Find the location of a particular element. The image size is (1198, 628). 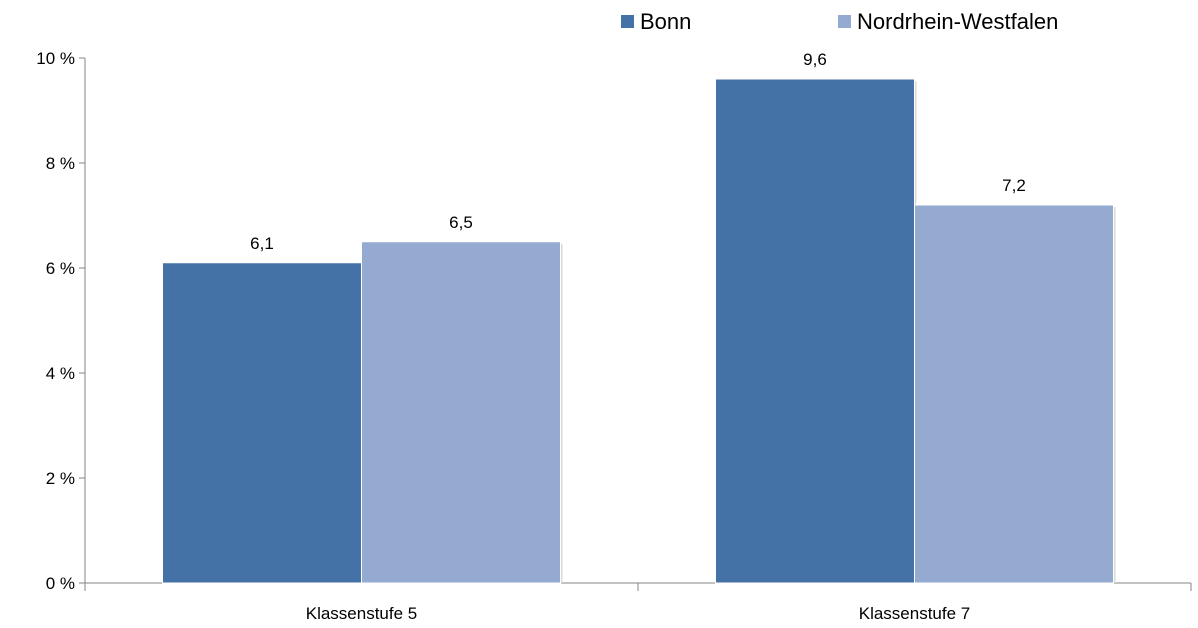

legend: Bonn Nordrhein-Westfalen is located at coordinates (839, 21).